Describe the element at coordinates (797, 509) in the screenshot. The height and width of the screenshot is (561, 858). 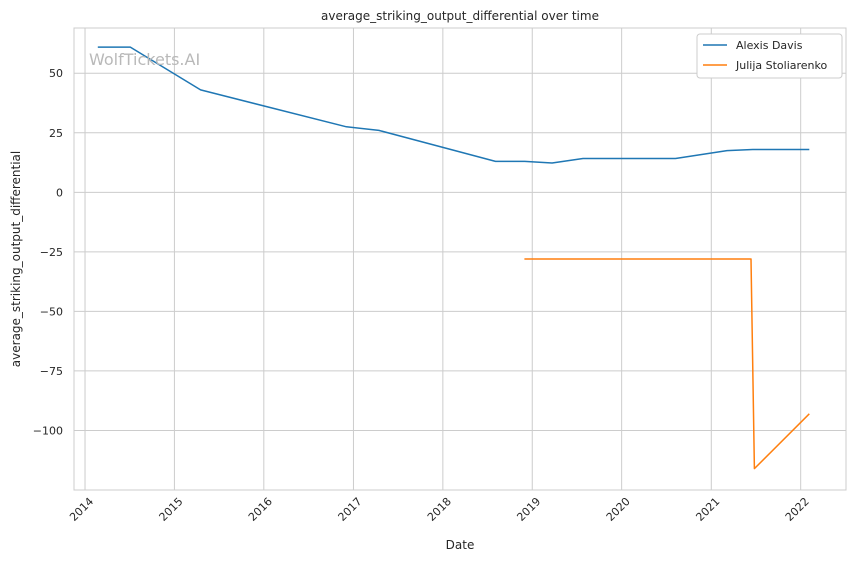
I see `x-tick-label: 2022` at that location.